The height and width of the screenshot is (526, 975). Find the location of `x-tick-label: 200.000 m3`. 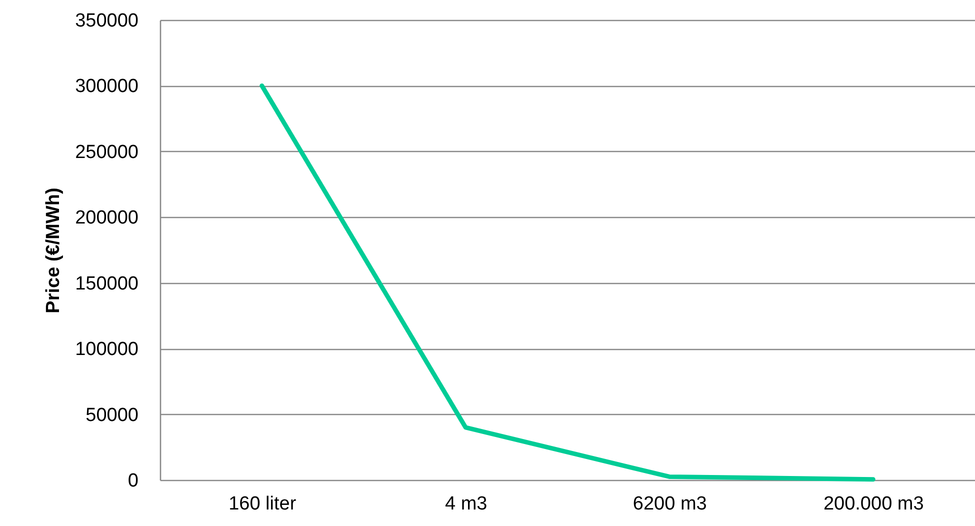

x-tick-label: 200.000 m3 is located at coordinates (873, 504).